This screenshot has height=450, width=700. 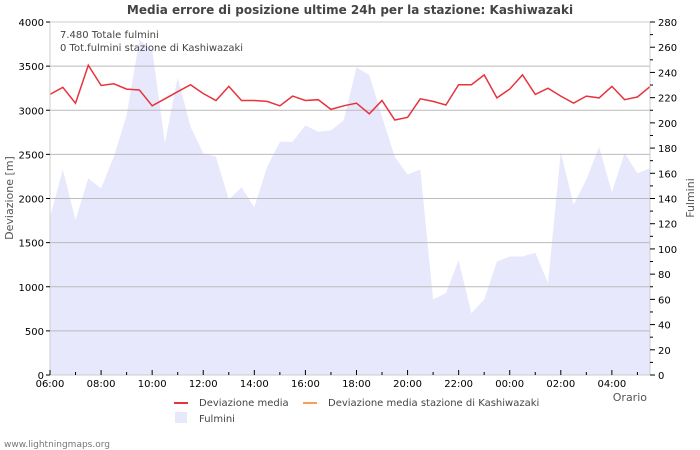 What do you see at coordinates (667, 250) in the screenshot?
I see `y-right-tick-label: 100` at bounding box center [667, 250].